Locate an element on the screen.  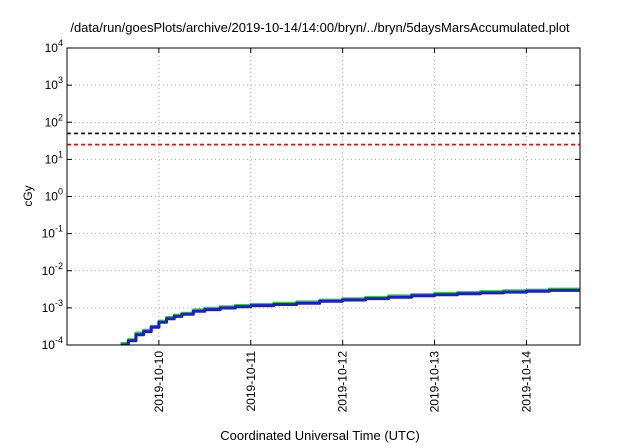
y-tick-label: 10² is located at coordinates (54, 120).